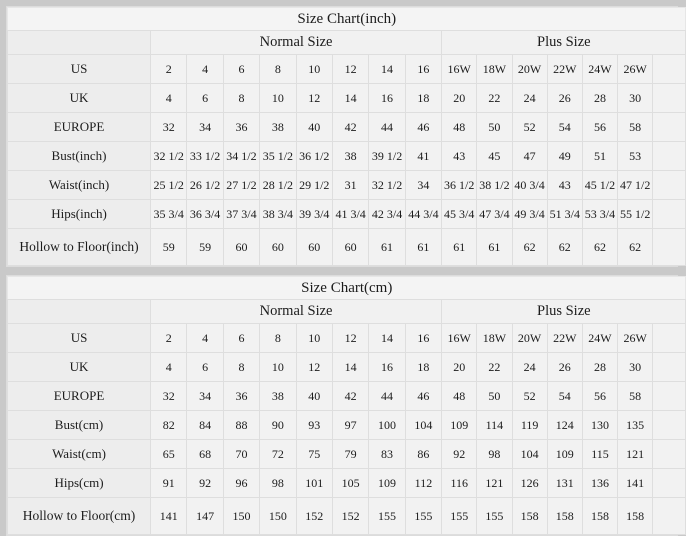 Image resolution: width=686 pixels, height=536 pixels. I want to click on cell: 98, so click(494, 454).